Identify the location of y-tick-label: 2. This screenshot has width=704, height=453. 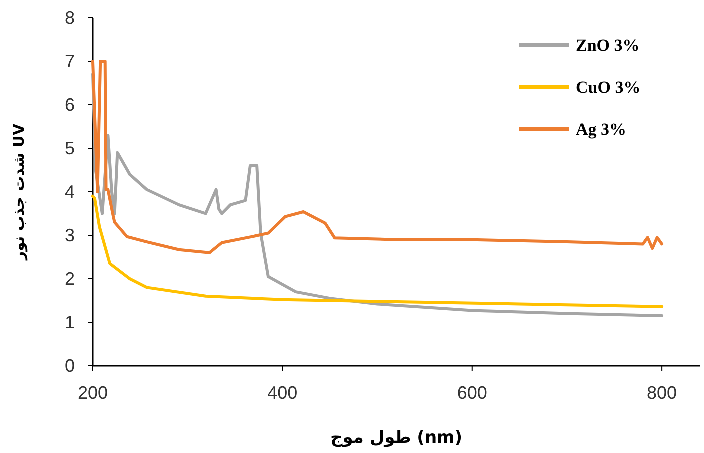
(69, 279).